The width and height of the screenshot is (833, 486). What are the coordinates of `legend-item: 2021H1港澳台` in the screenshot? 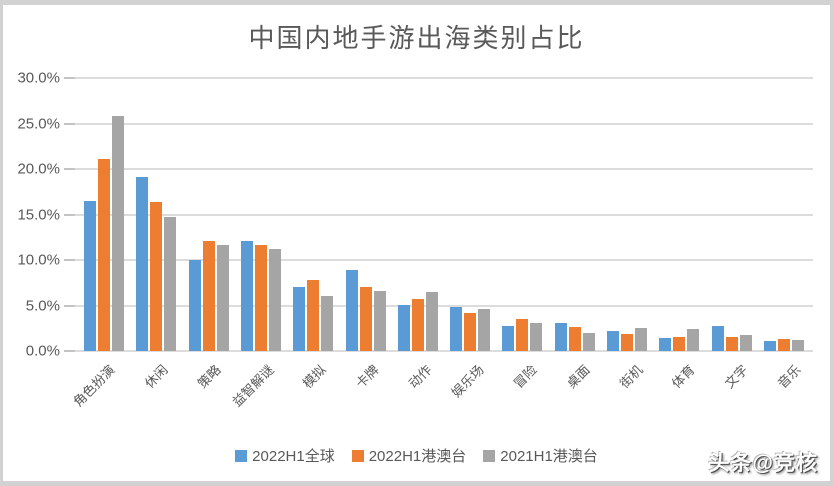 It's located at (540, 455).